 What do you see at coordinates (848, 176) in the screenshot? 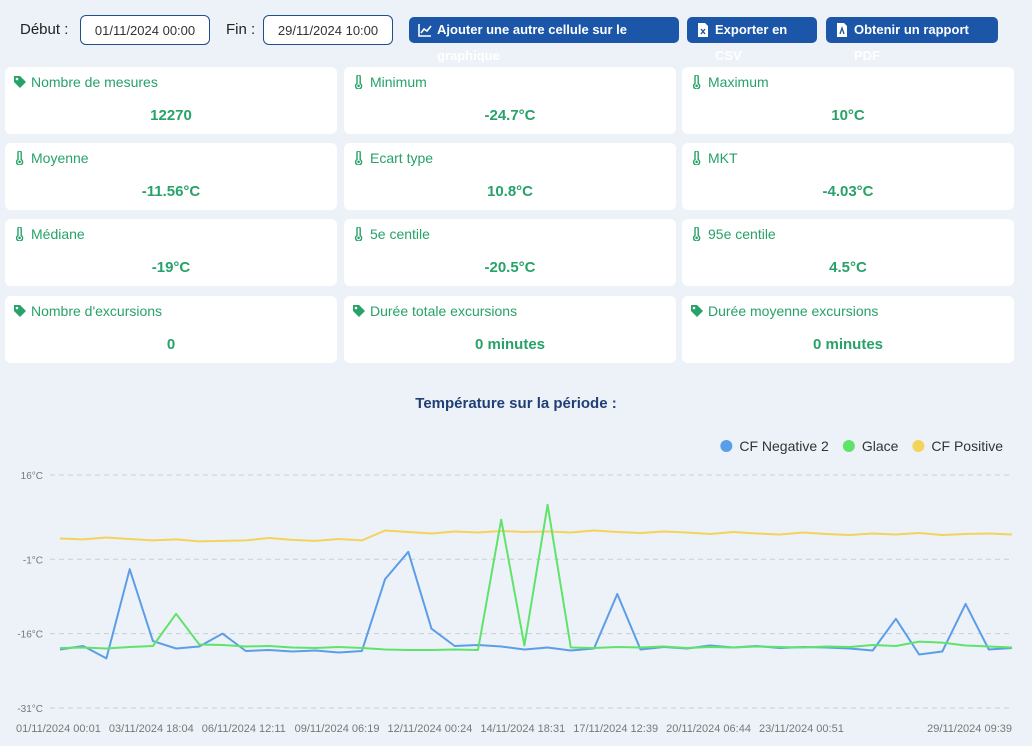
I see `stat-card: MKT -4.03°C` at bounding box center [848, 176].